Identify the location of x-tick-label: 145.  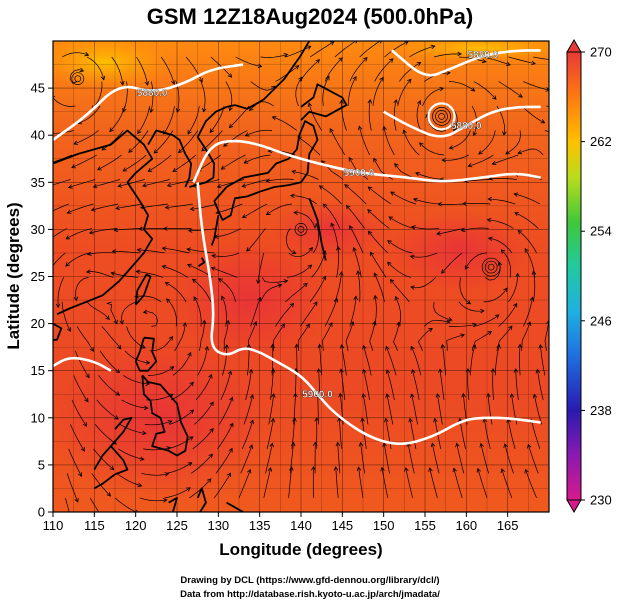
(342, 525).